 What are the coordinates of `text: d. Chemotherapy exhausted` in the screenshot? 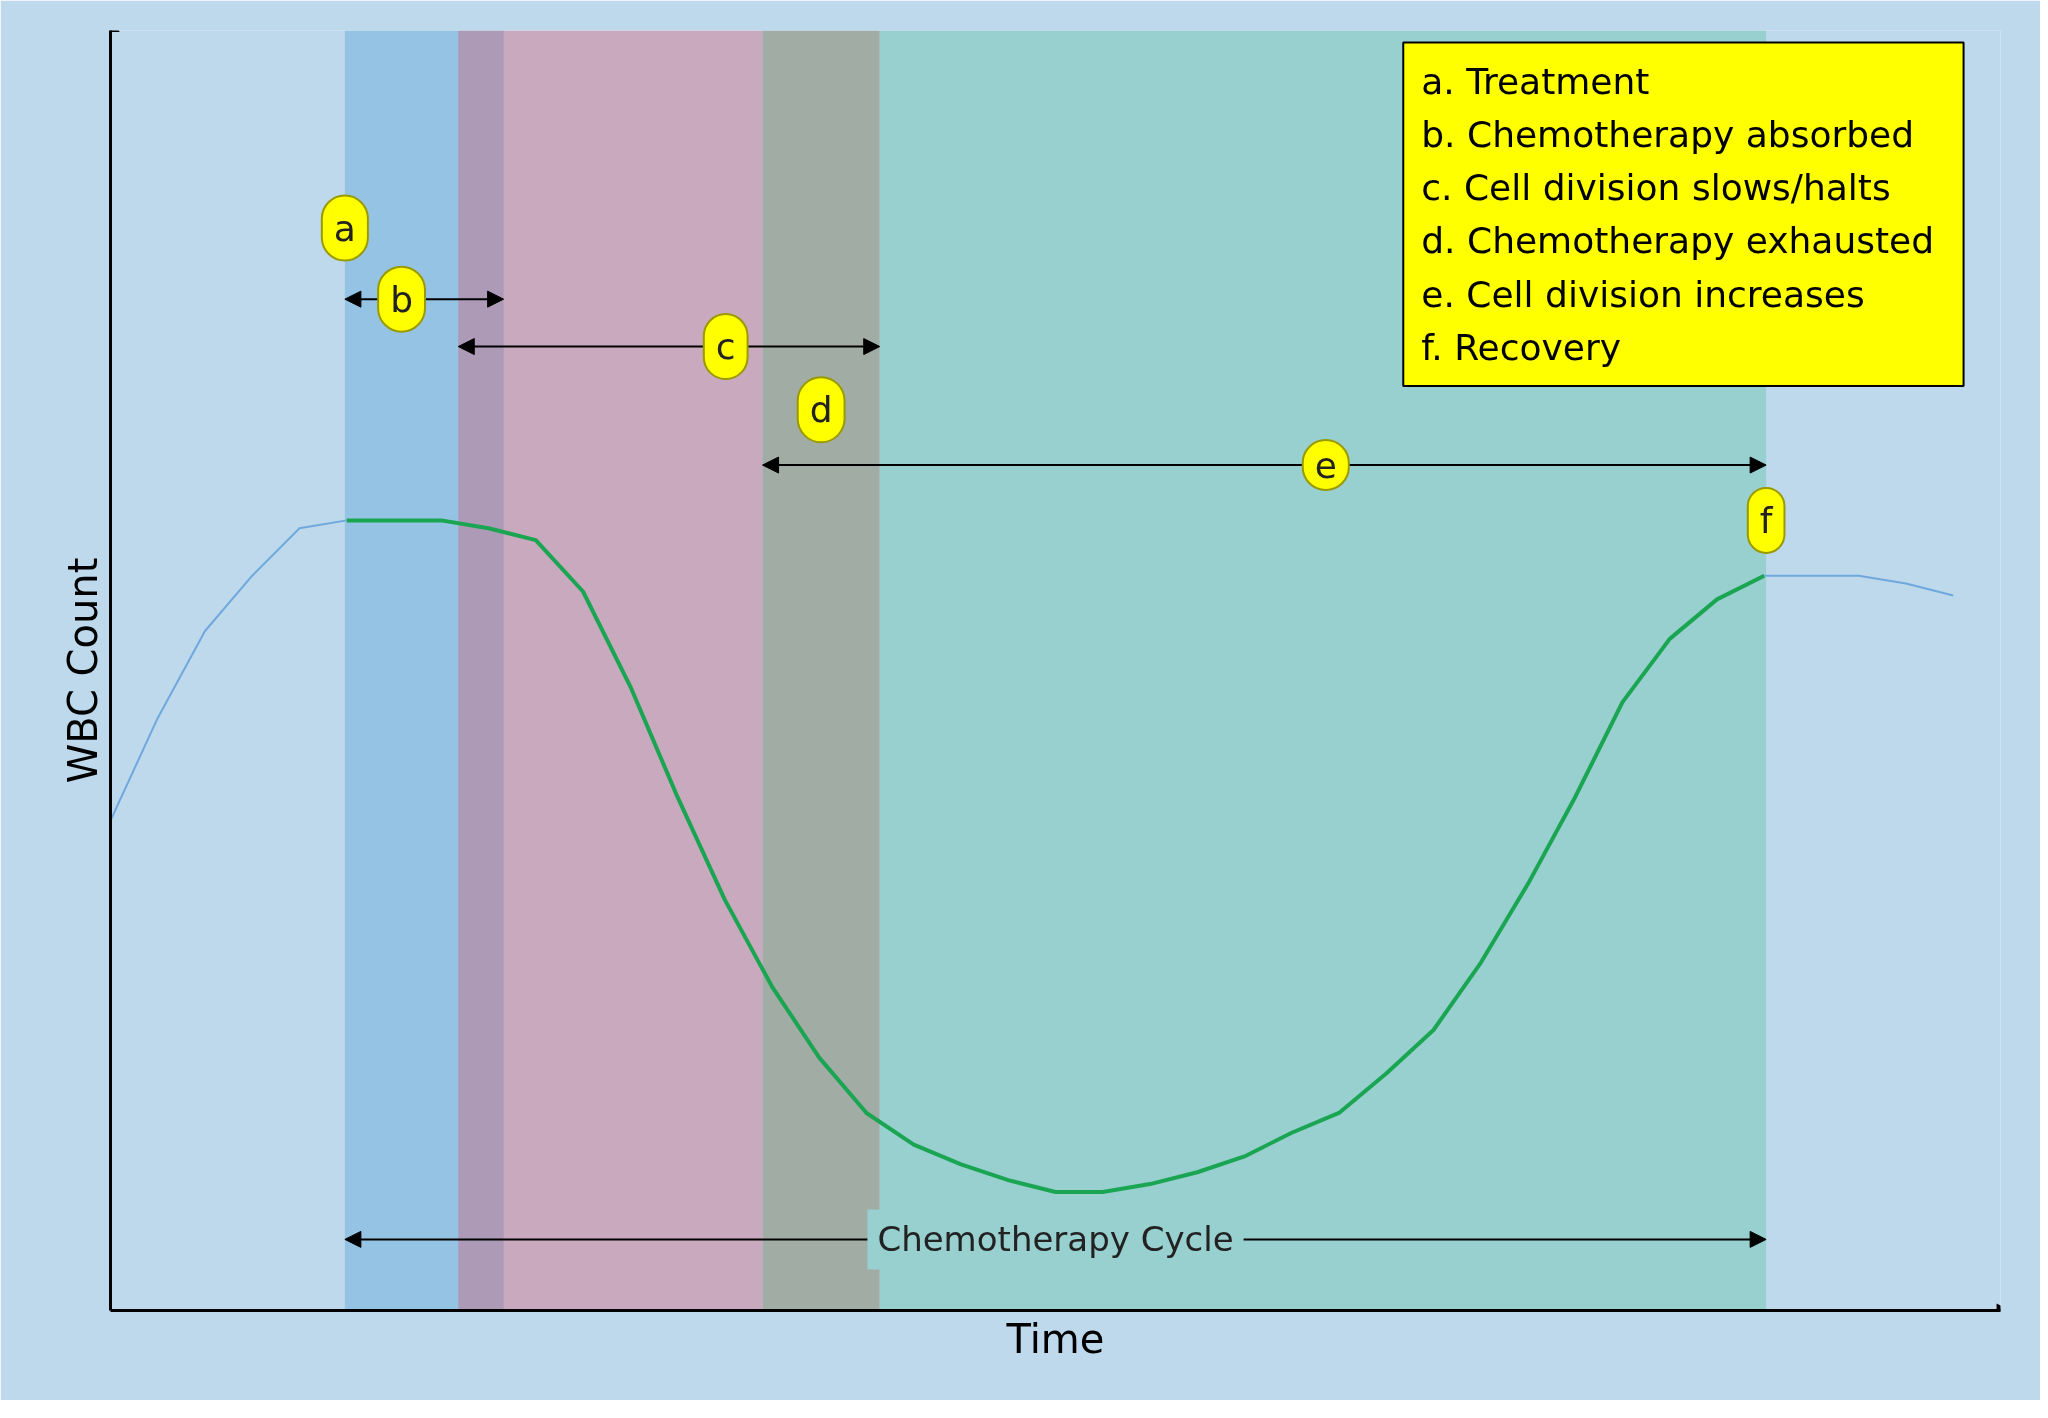 It's located at (1678, 241).